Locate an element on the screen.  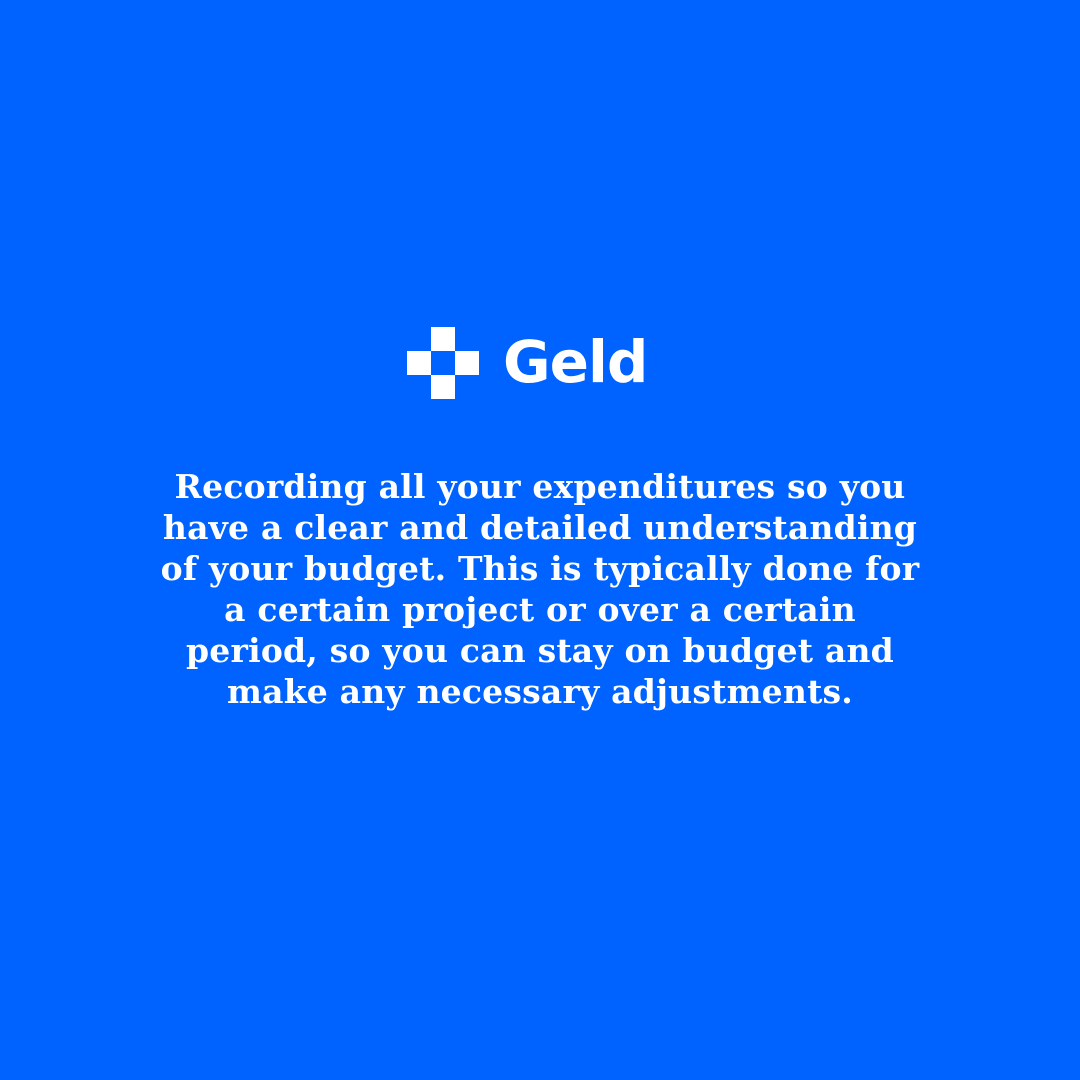
brand-logo: Geld is located at coordinates (527, 363).